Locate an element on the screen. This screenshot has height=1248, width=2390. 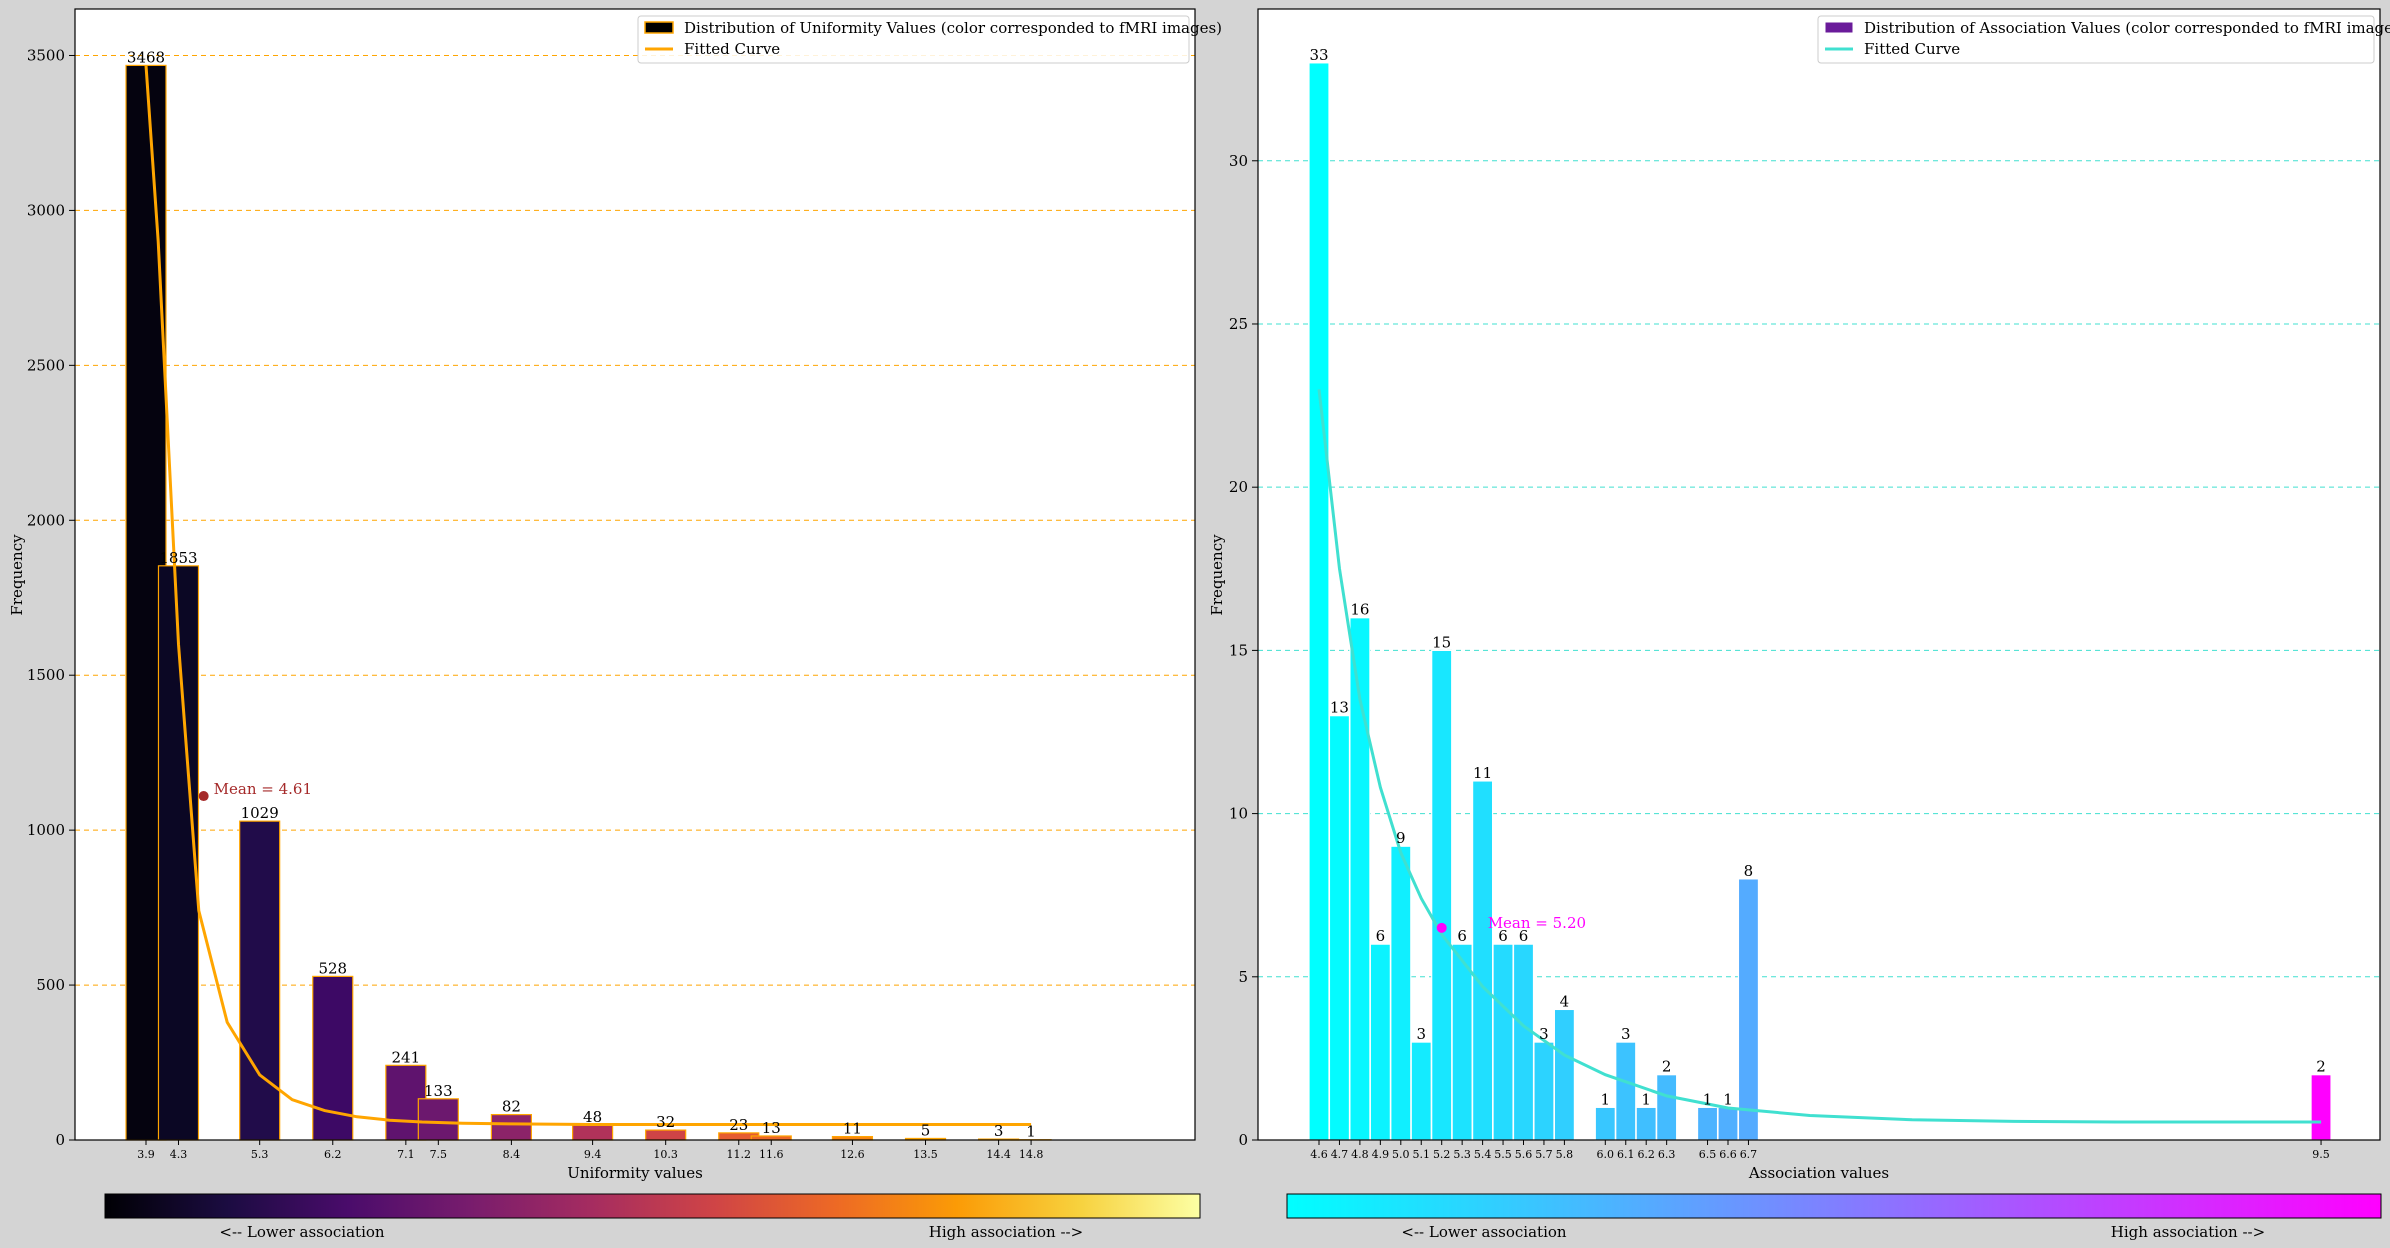
x-tick-label: 14.8 is located at coordinates (1031, 1154).